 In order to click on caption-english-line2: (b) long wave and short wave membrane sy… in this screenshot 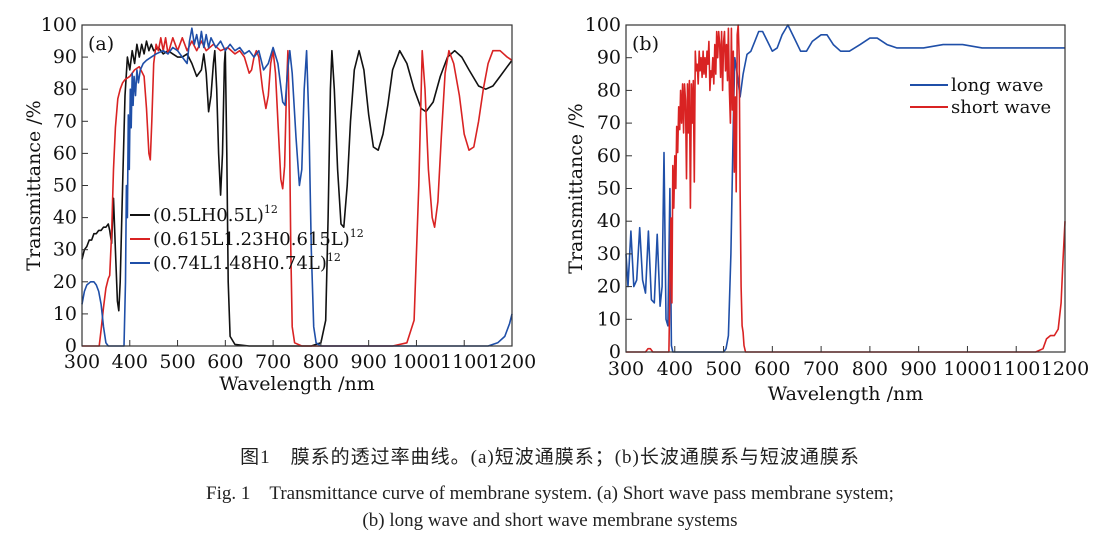, I will do `click(550, 520)`.